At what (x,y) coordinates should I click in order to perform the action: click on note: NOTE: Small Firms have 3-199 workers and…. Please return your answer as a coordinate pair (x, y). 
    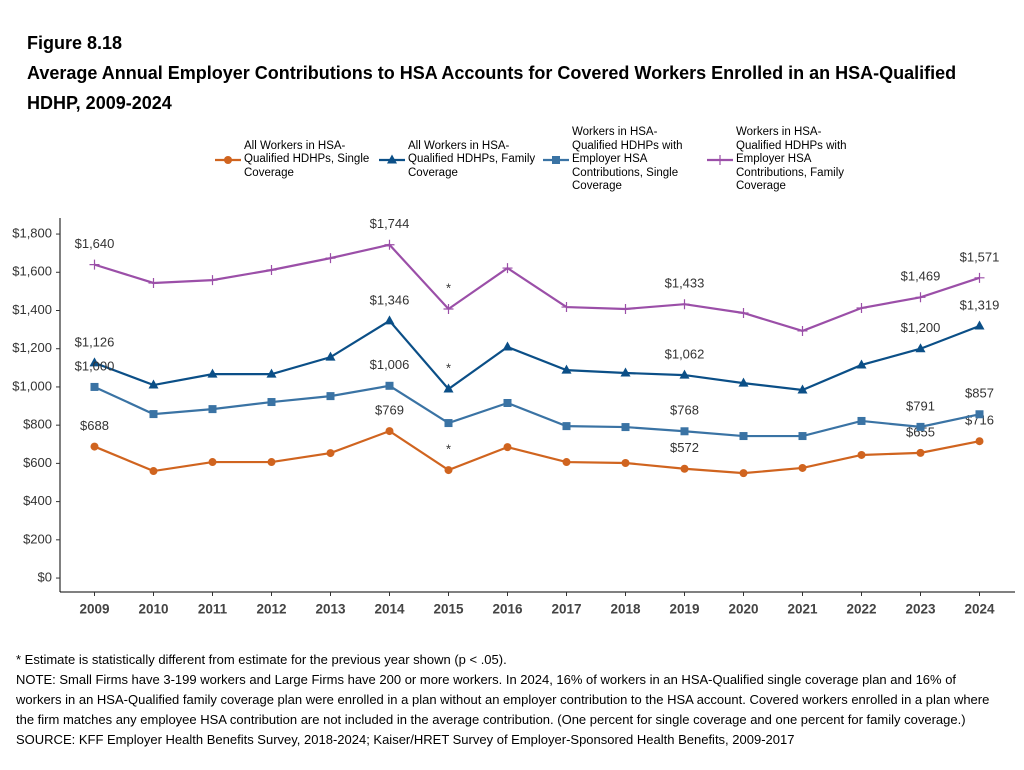
    Looking at the image, I should click on (503, 699).